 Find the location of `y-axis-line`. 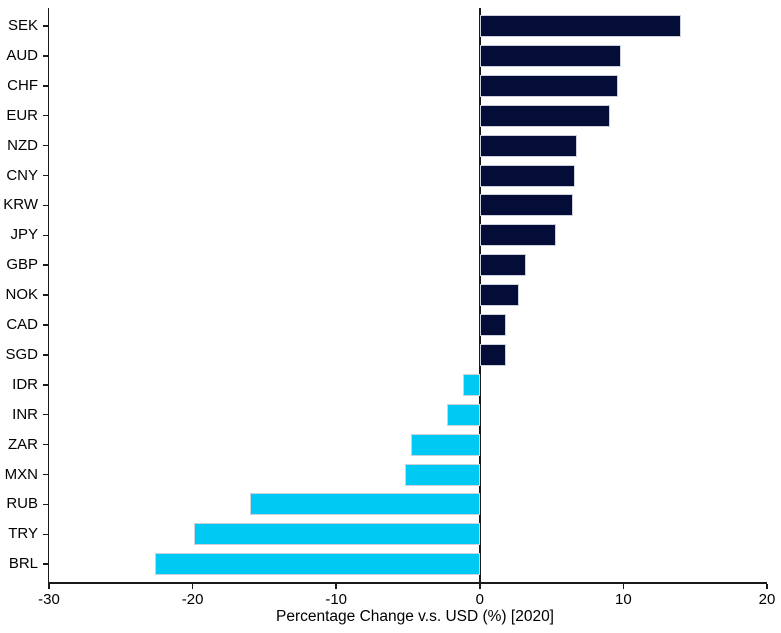

y-axis-line is located at coordinates (48, 295).